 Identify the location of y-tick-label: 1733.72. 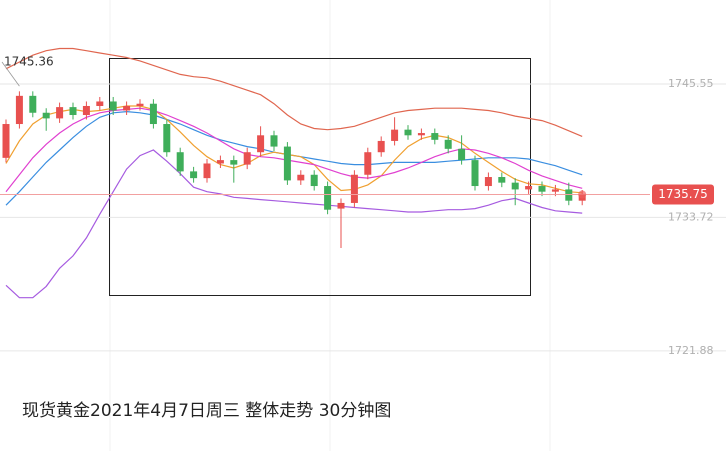
(691, 216).